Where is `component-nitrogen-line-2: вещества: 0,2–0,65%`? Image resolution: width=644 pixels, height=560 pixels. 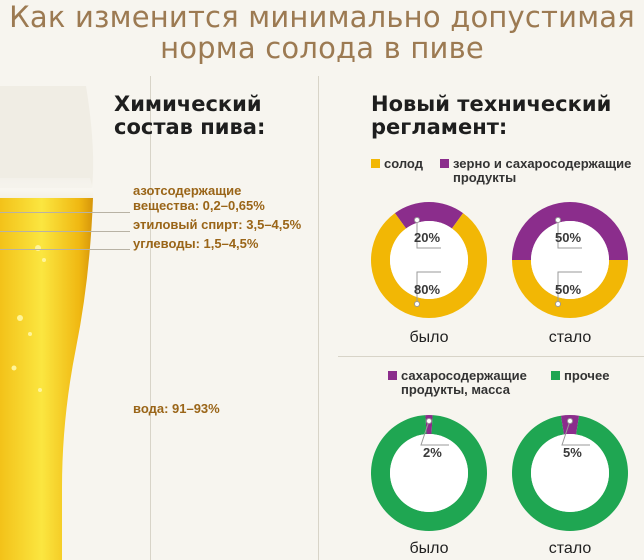 component-nitrogen-line-2: вещества: 0,2–0,65% is located at coordinates (199, 205).